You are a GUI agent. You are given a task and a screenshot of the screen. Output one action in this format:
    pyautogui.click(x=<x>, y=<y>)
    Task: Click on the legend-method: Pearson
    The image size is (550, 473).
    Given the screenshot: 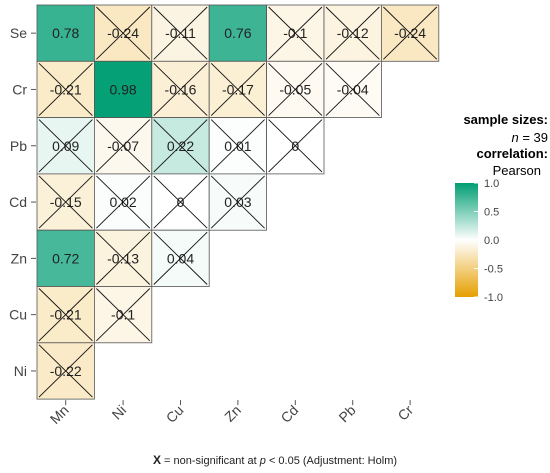 What is the action you would take?
    pyautogui.click(x=517, y=170)
    